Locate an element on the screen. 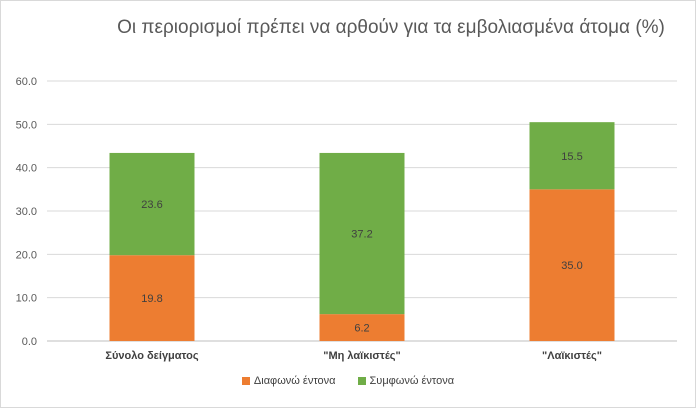  legend-item-agree: Συμφωνώ έντονα is located at coordinates (406, 381).